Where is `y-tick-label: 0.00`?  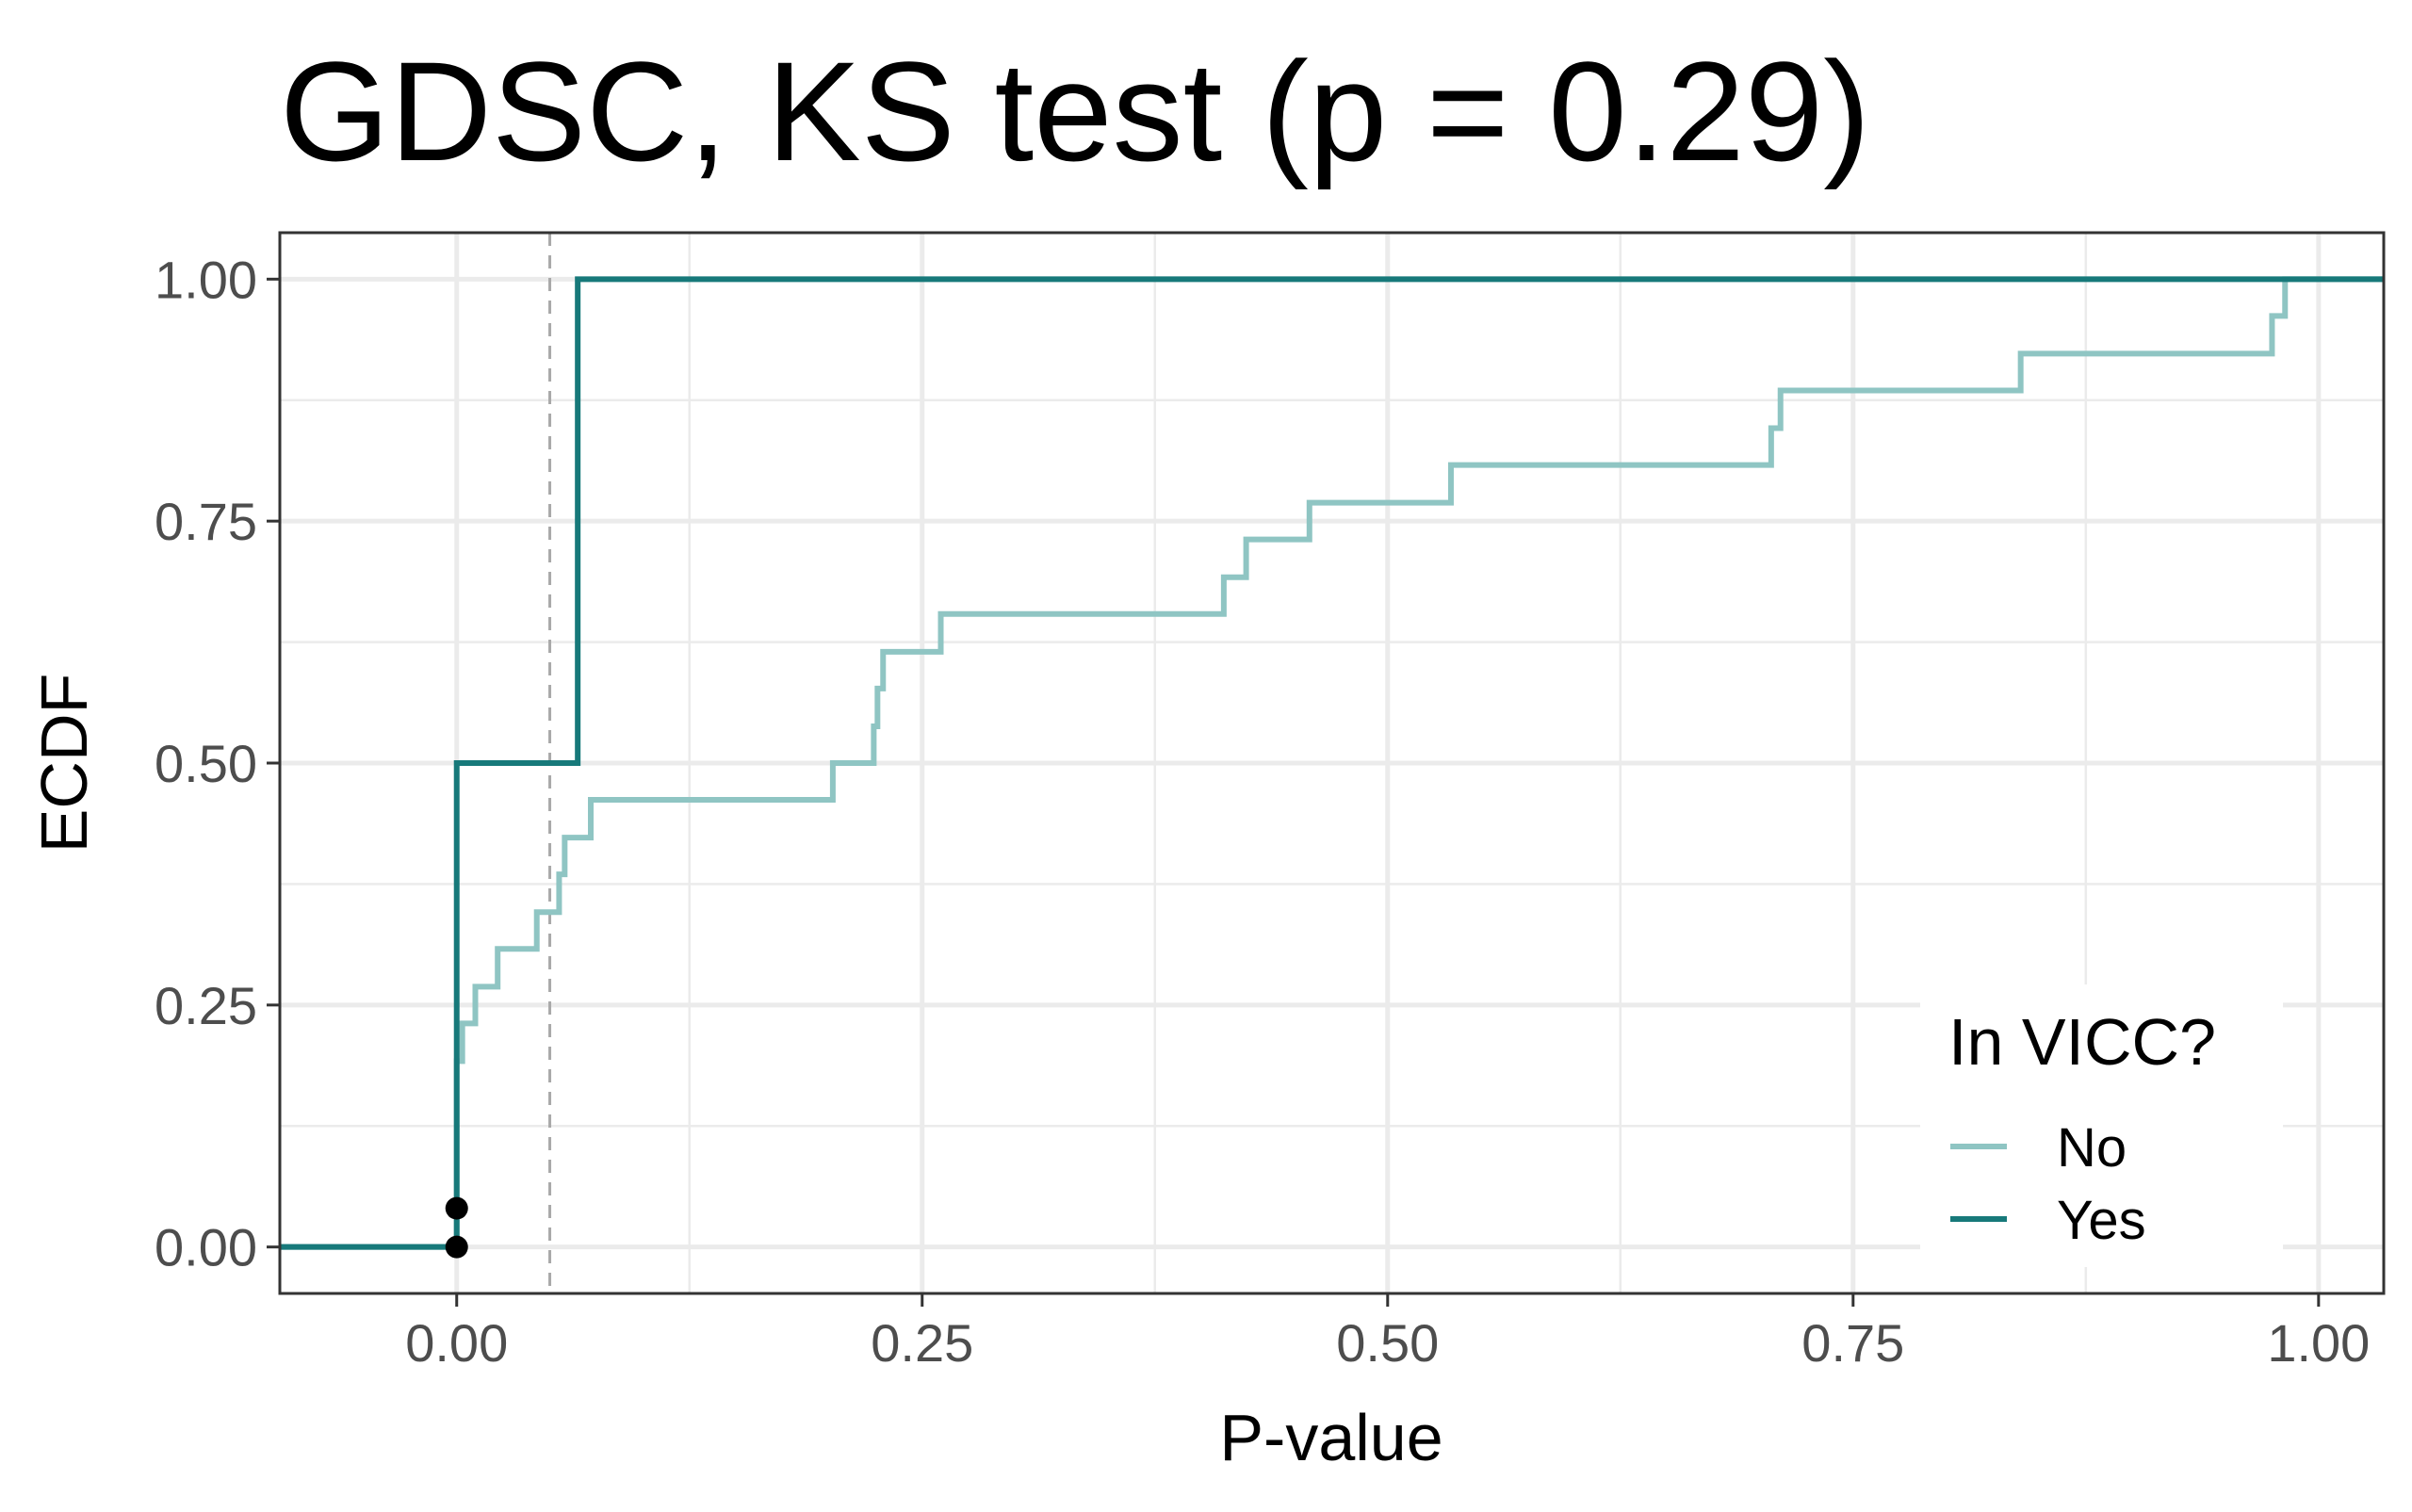 y-tick-label: 0.00 is located at coordinates (206, 1247).